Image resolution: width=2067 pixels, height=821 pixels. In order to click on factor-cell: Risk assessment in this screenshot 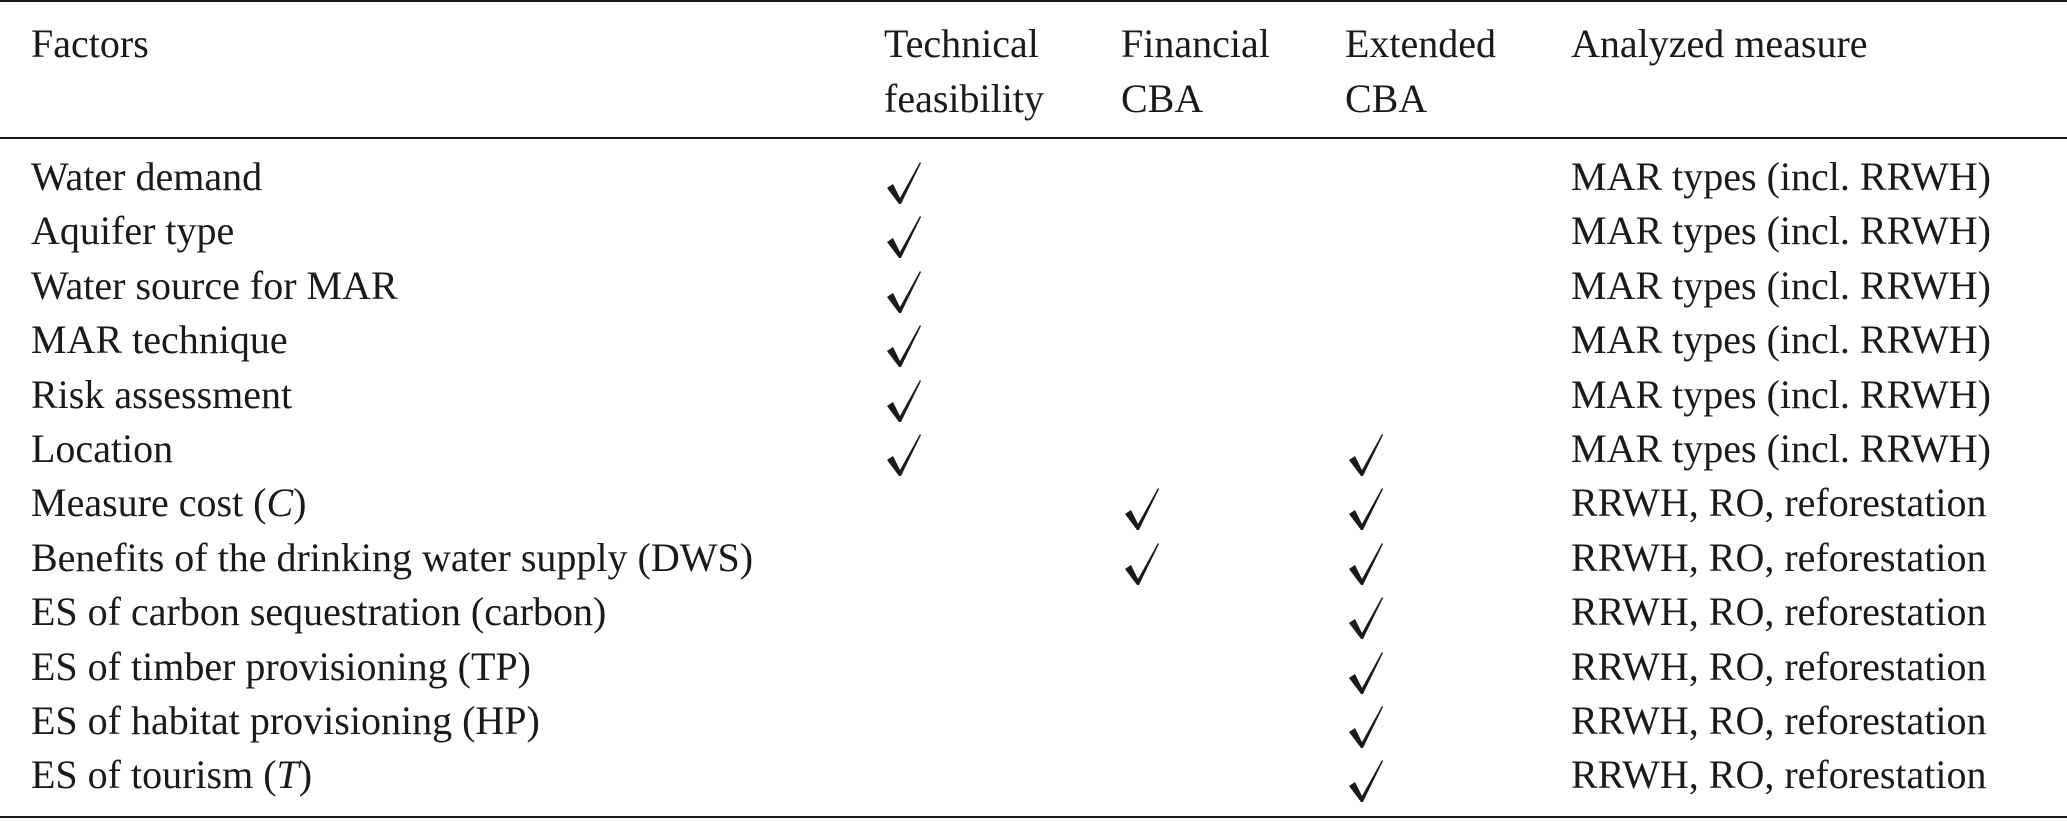, I will do `click(161, 395)`.